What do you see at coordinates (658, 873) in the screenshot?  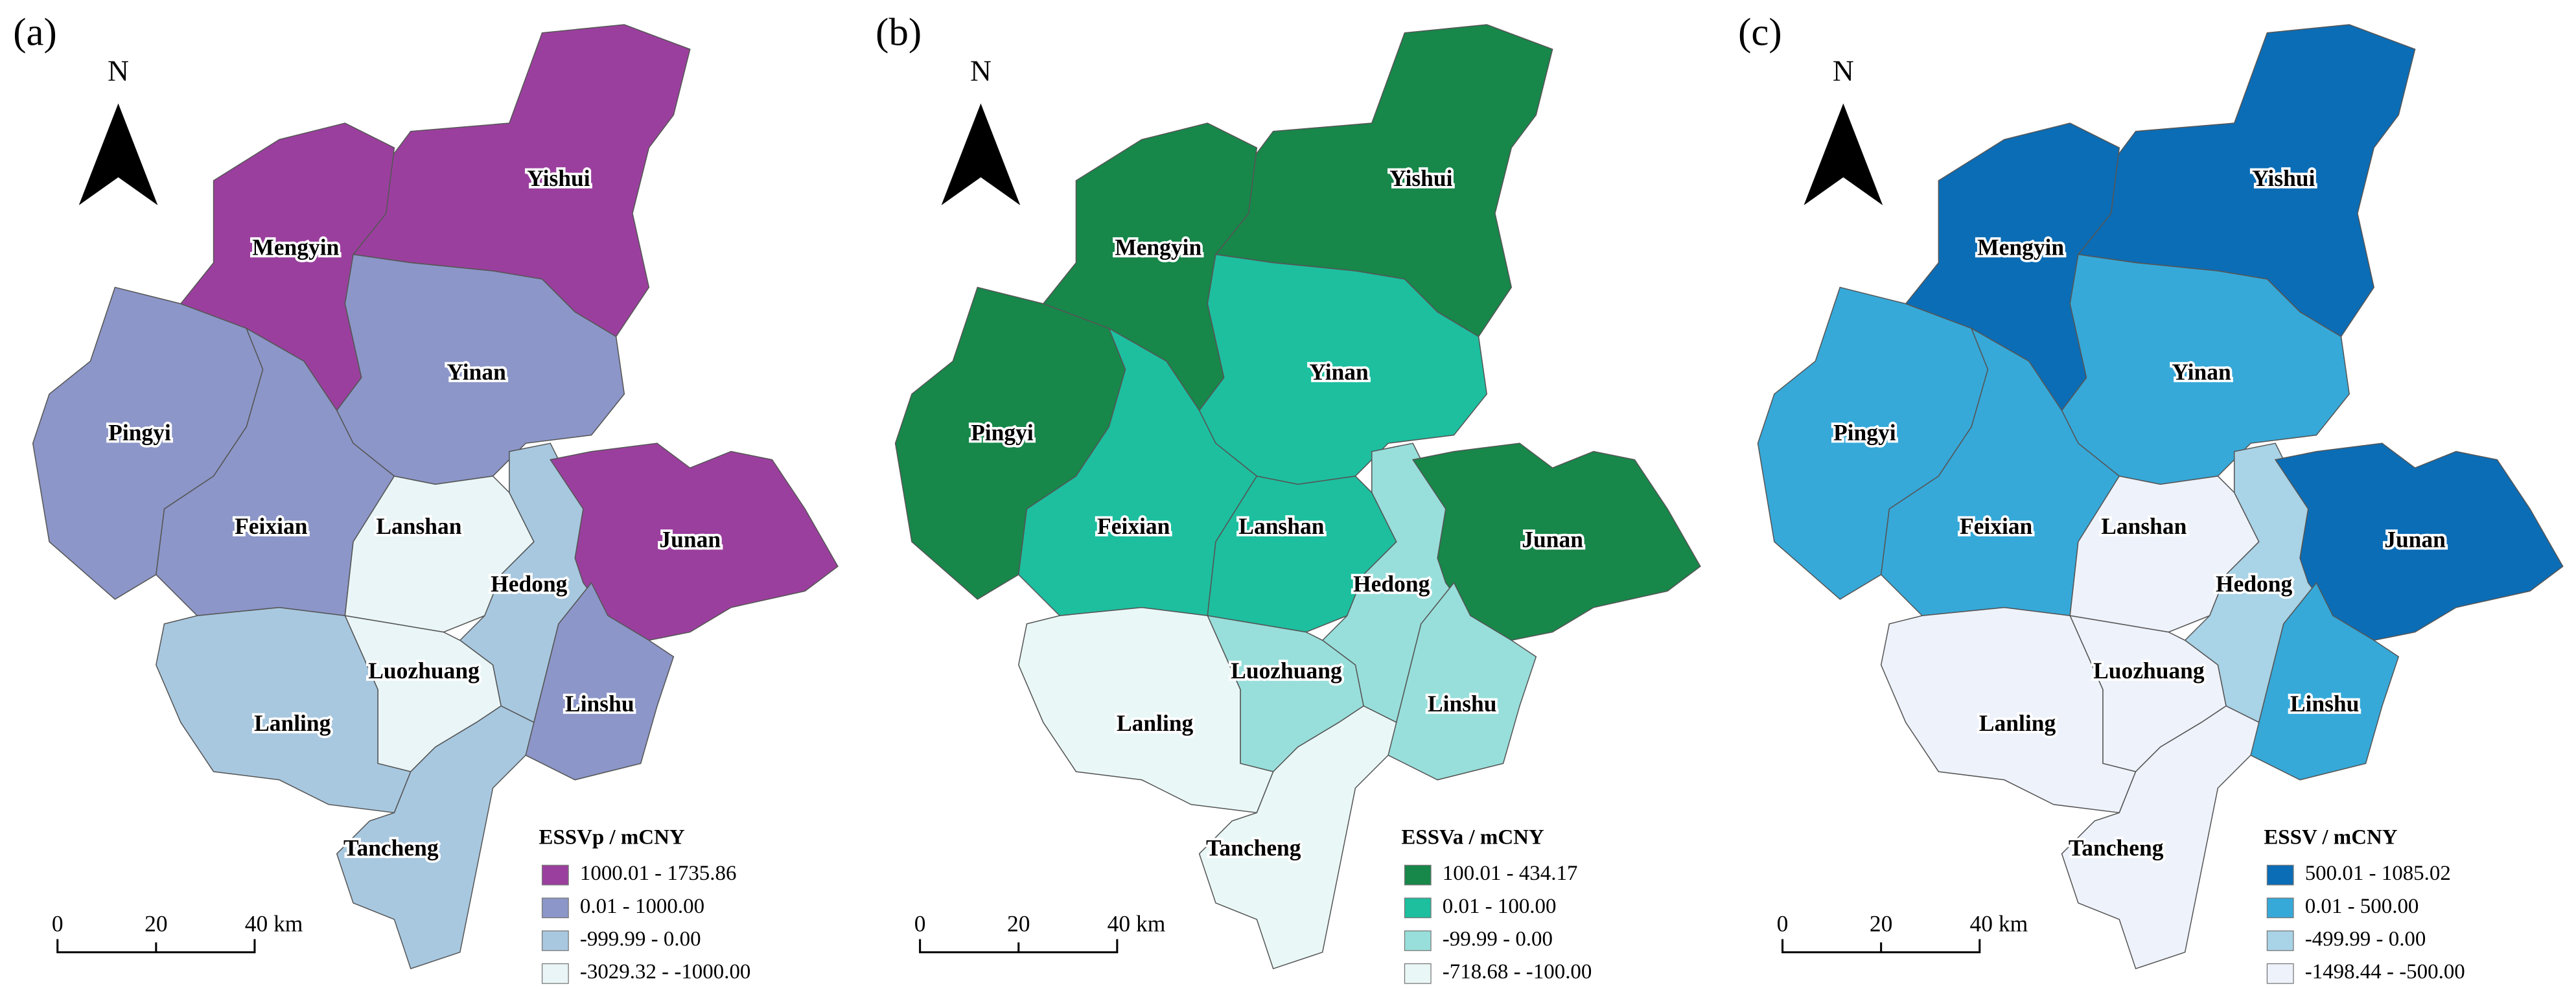 I see `legend-label: 1000.01 - 1735.86` at bounding box center [658, 873].